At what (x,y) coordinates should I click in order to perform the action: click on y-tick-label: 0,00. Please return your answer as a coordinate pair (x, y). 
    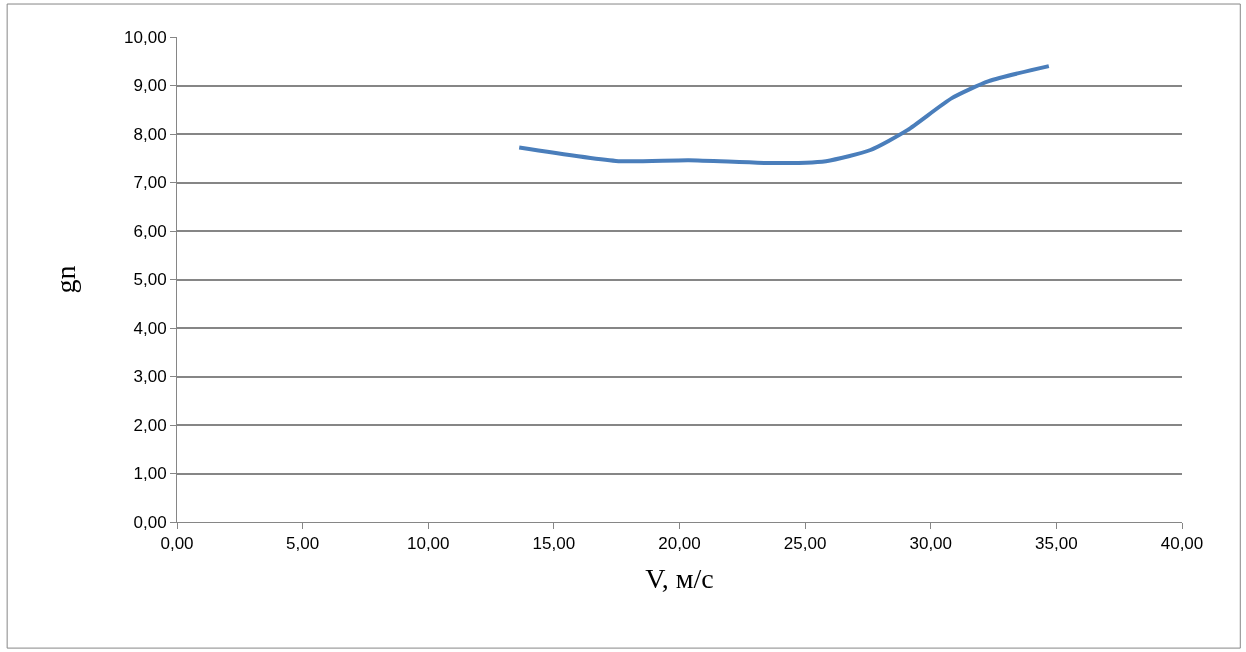
    Looking at the image, I should click on (150, 522).